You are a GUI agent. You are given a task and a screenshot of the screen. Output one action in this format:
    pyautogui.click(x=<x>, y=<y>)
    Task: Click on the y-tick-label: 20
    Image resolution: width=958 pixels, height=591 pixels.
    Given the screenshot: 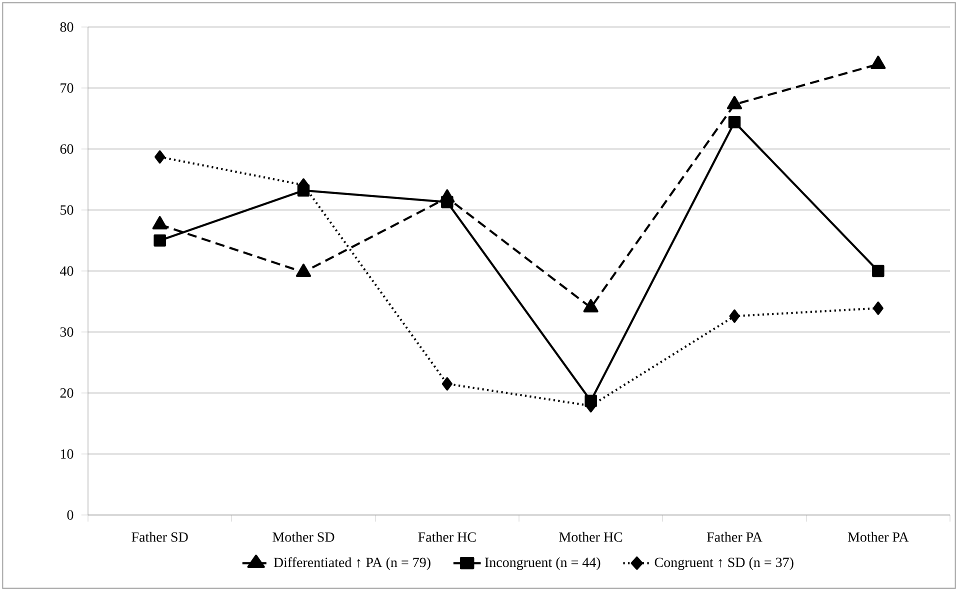 What is the action you would take?
    pyautogui.click(x=67, y=393)
    